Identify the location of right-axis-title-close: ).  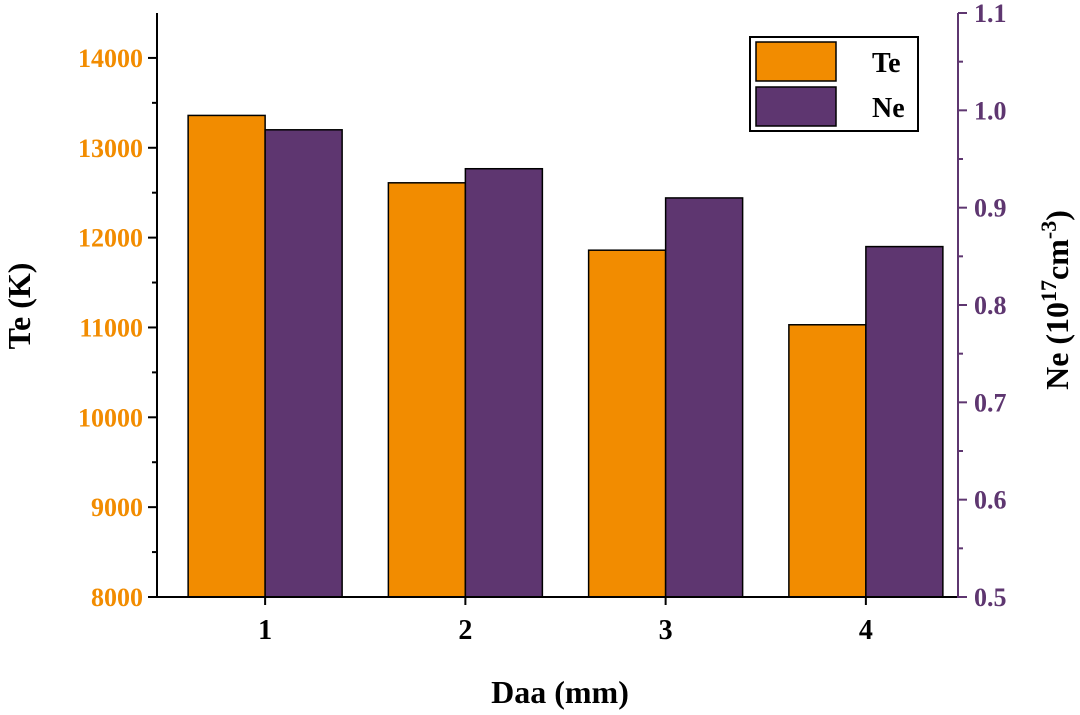
(1057, 215).